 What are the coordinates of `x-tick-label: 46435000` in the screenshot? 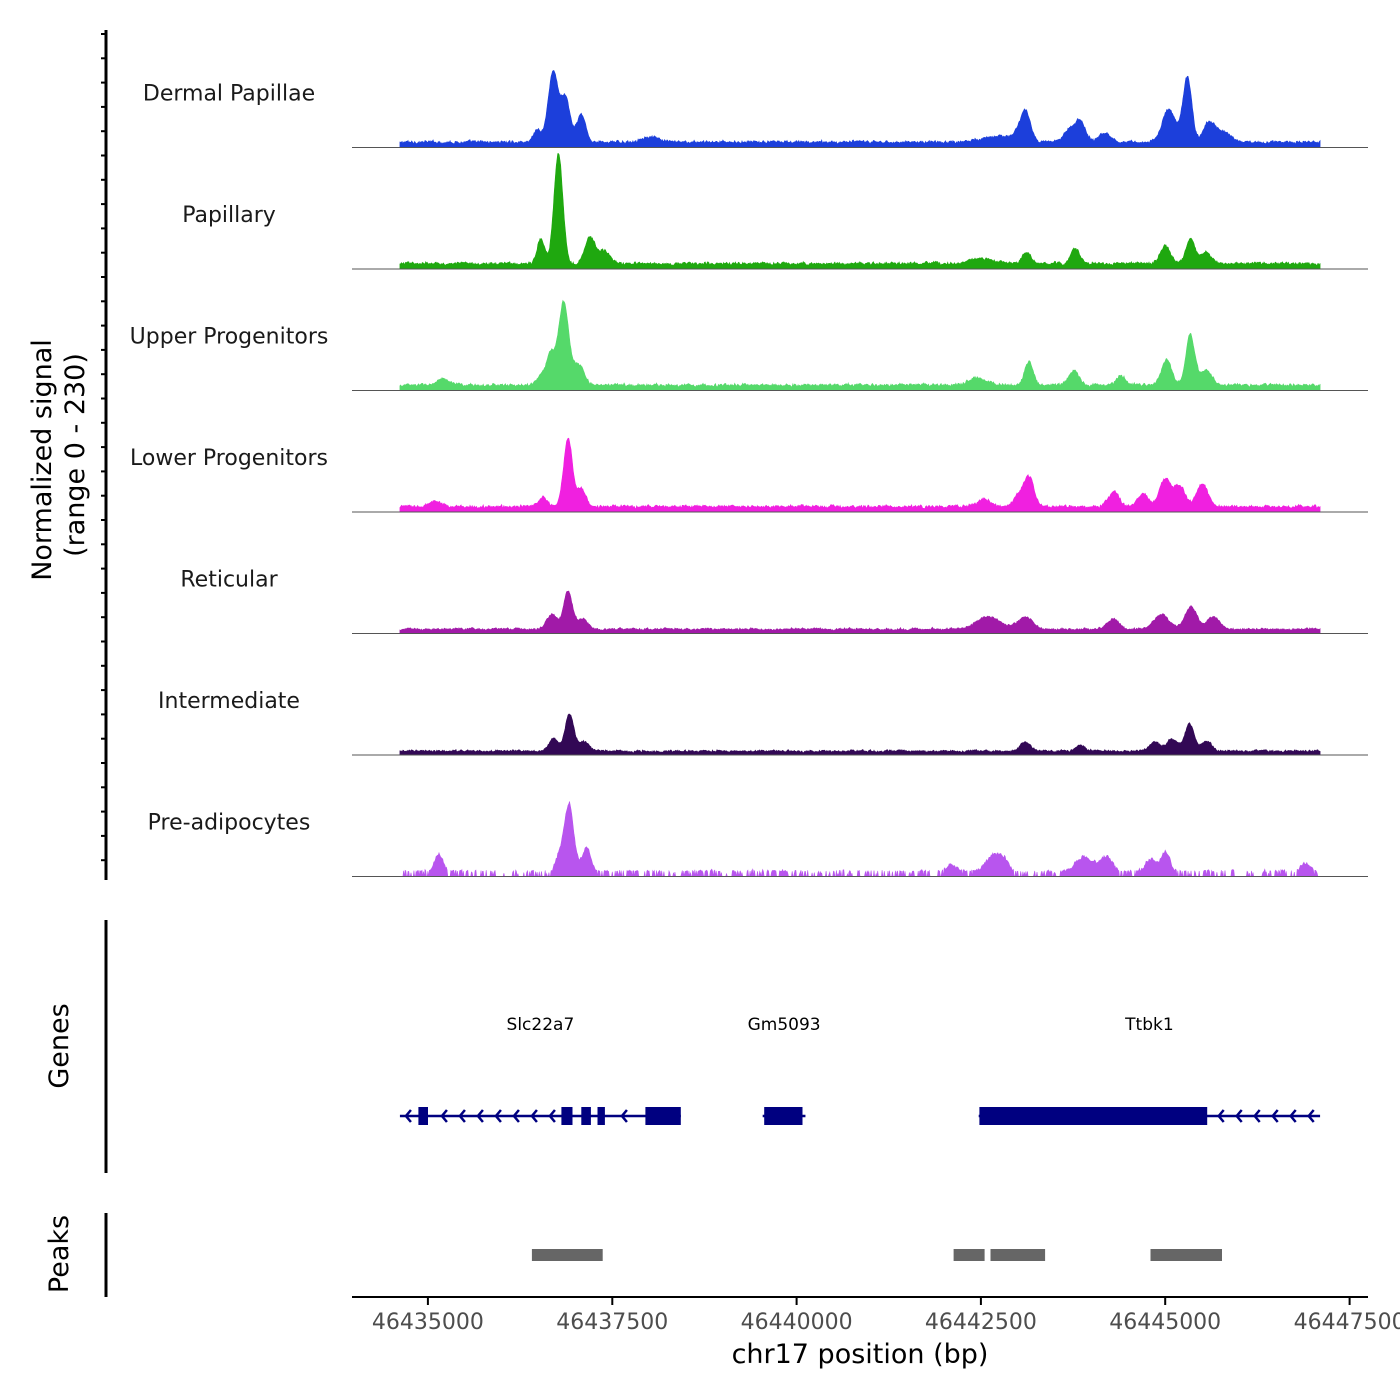 It's located at (428, 1322).